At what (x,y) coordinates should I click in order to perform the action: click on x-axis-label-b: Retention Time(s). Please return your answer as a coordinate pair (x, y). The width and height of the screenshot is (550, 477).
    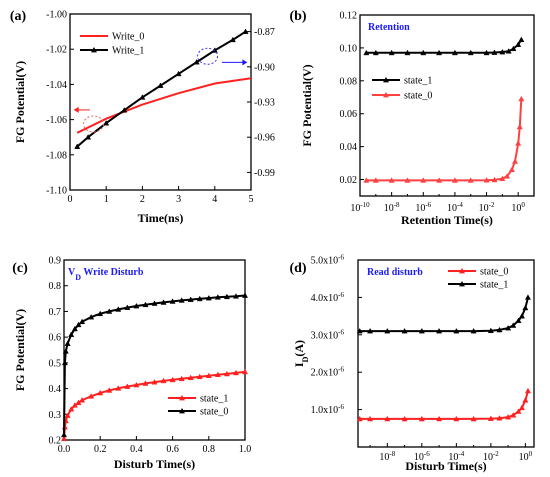
    Looking at the image, I should click on (447, 220).